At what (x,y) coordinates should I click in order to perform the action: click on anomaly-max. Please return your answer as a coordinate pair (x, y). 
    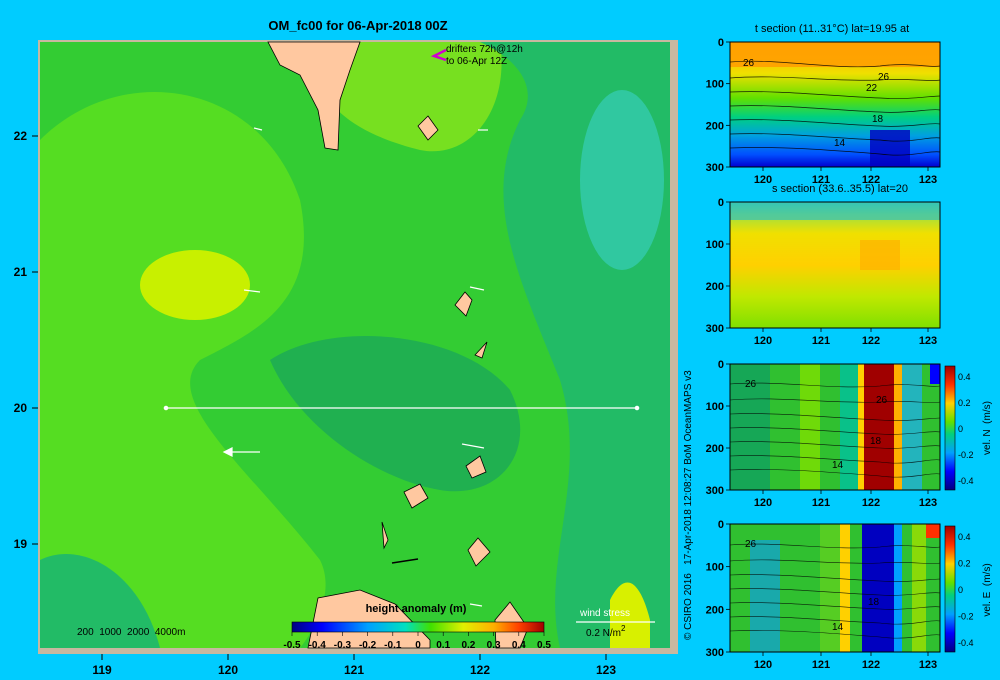
    Looking at the image, I should click on (195, 285).